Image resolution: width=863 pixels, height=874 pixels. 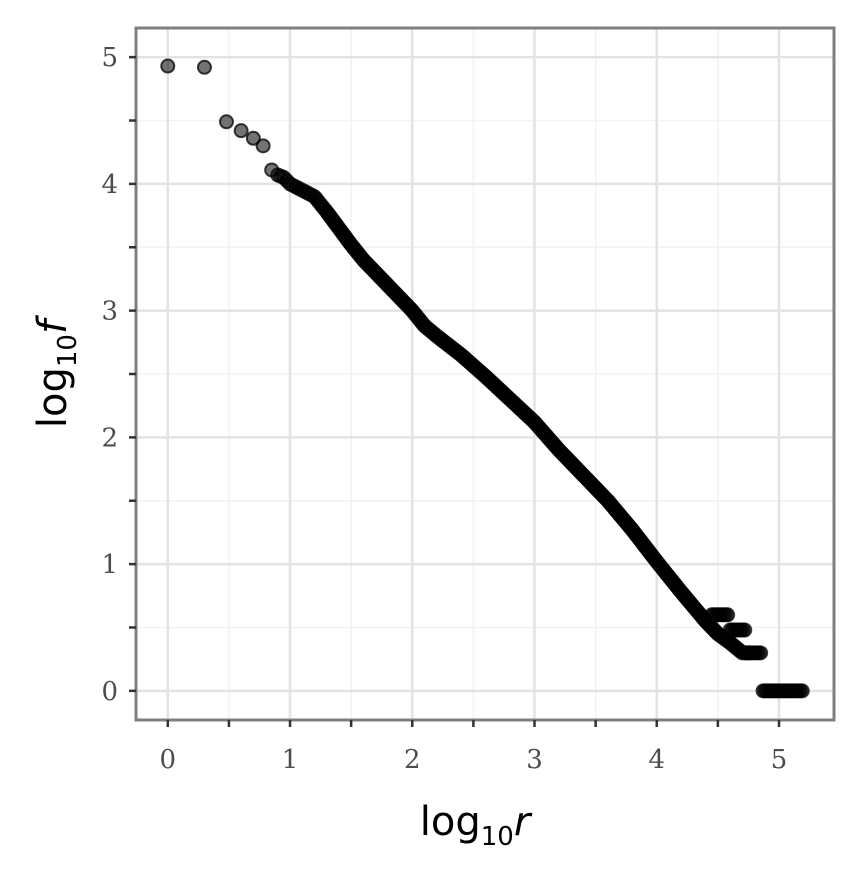 What do you see at coordinates (168, 760) in the screenshot?
I see `x-tick-label: 0` at bounding box center [168, 760].